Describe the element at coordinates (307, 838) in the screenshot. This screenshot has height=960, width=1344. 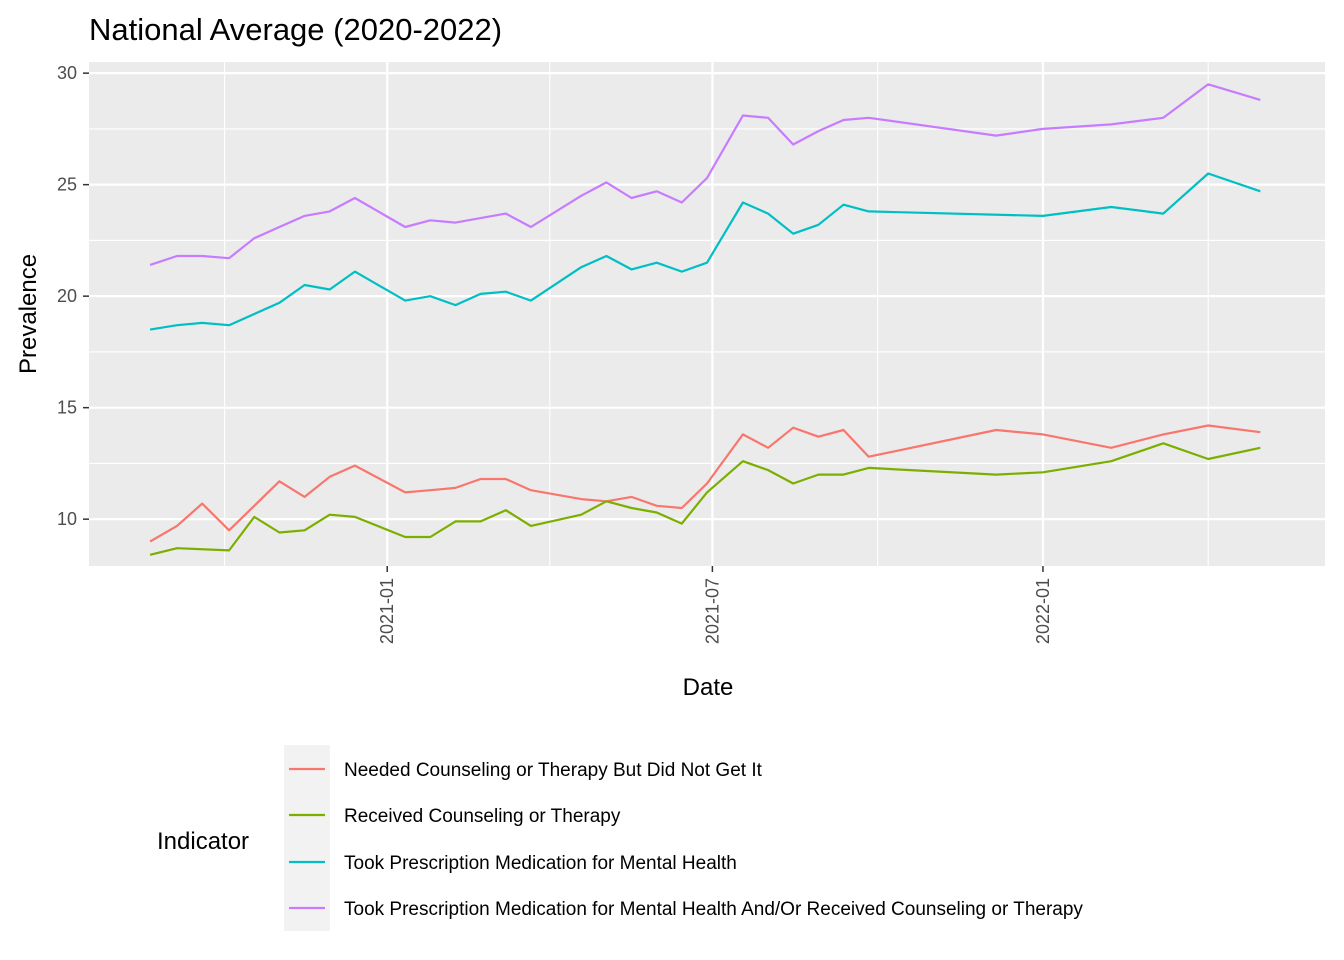
I see `legend-key-background` at that location.